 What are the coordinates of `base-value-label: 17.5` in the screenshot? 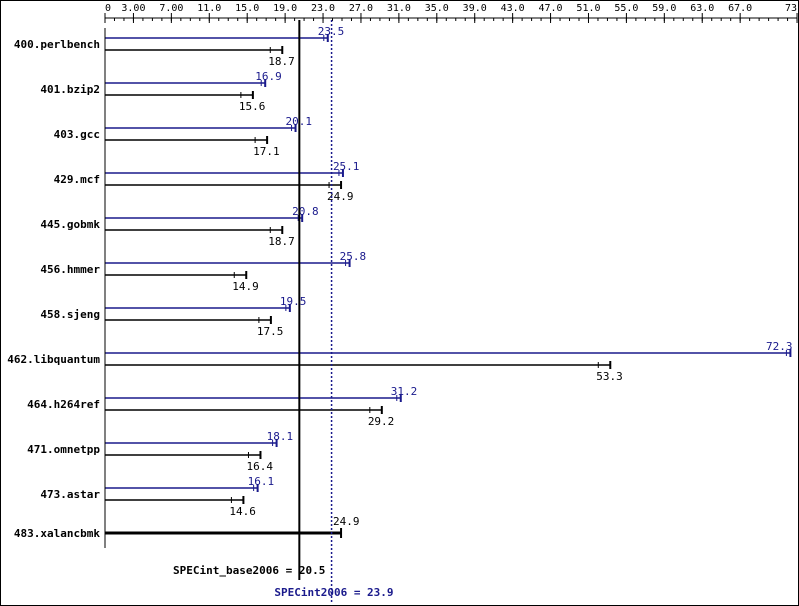 It's located at (270, 331).